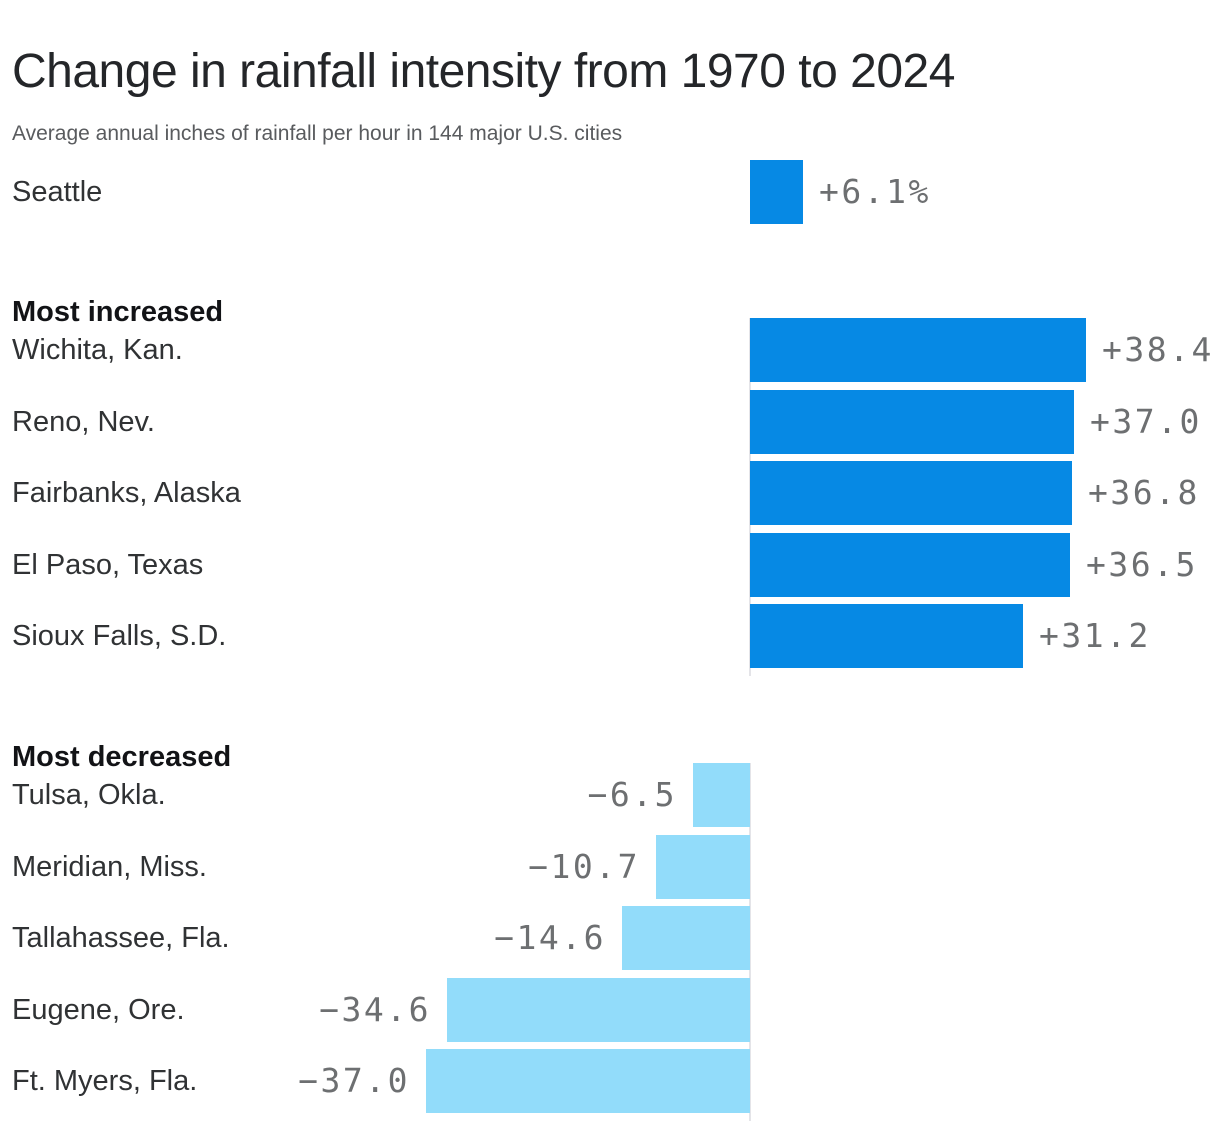 This screenshot has width=1220, height=1126. I want to click on city-label: Fairbanks, Alaska, so click(126, 493).